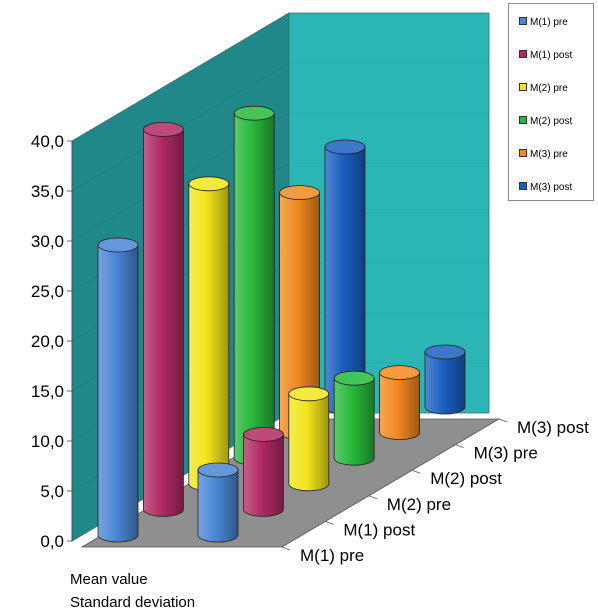  What do you see at coordinates (47, 441) in the screenshot?
I see `y-tick-label: 10,0` at bounding box center [47, 441].